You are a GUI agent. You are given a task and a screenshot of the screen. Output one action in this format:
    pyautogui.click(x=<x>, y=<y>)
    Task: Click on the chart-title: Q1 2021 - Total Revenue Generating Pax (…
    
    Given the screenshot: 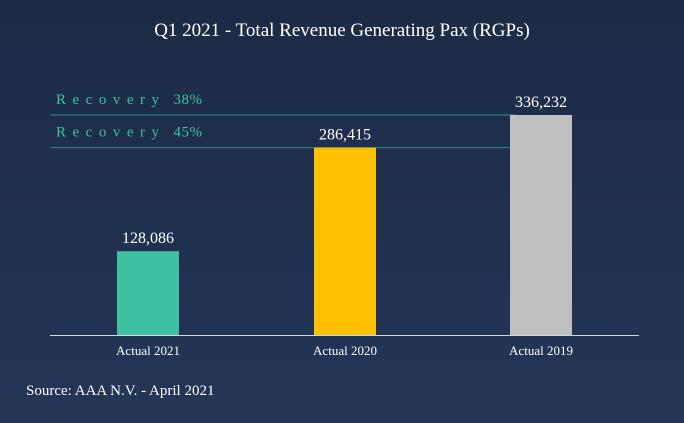 What is the action you would take?
    pyautogui.click(x=342, y=30)
    